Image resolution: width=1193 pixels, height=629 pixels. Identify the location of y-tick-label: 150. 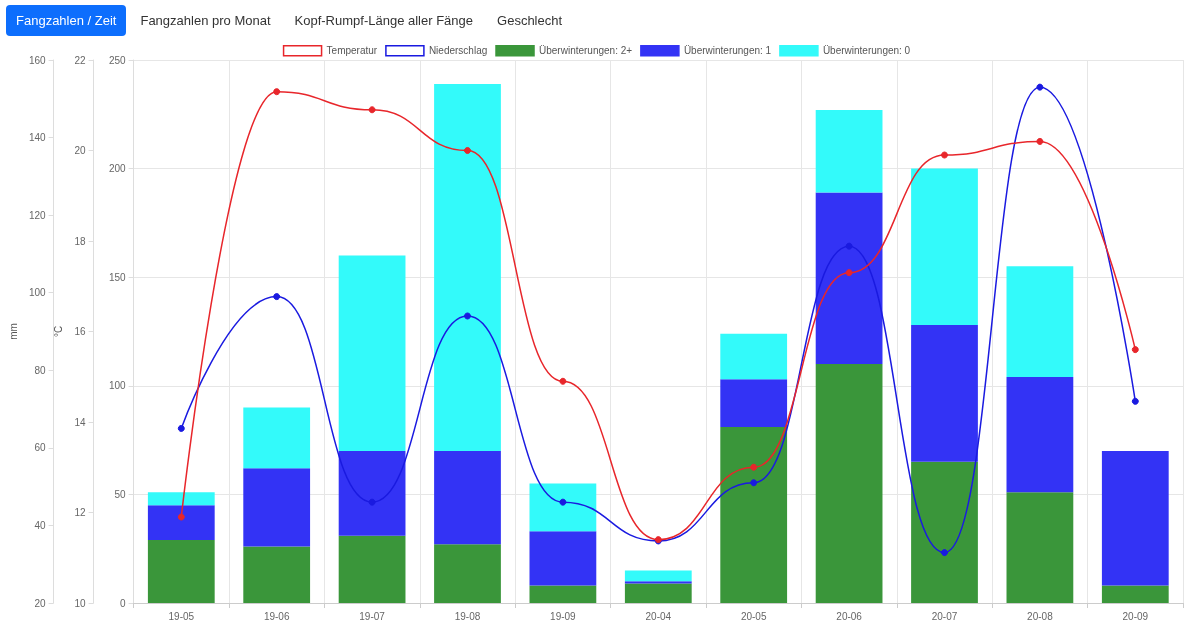
(117, 277).